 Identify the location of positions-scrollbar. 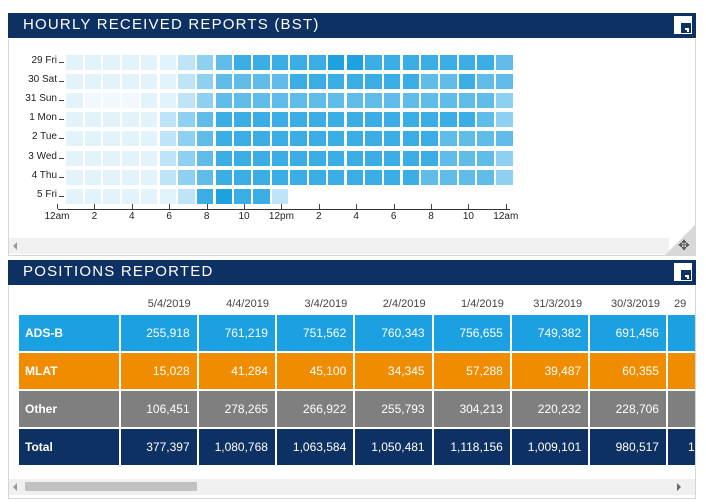
(352, 487).